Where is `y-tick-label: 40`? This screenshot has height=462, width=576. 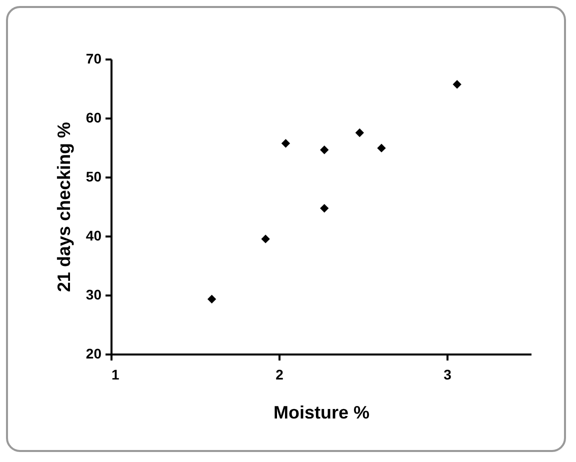 y-tick-label: 40 is located at coordinates (94, 236).